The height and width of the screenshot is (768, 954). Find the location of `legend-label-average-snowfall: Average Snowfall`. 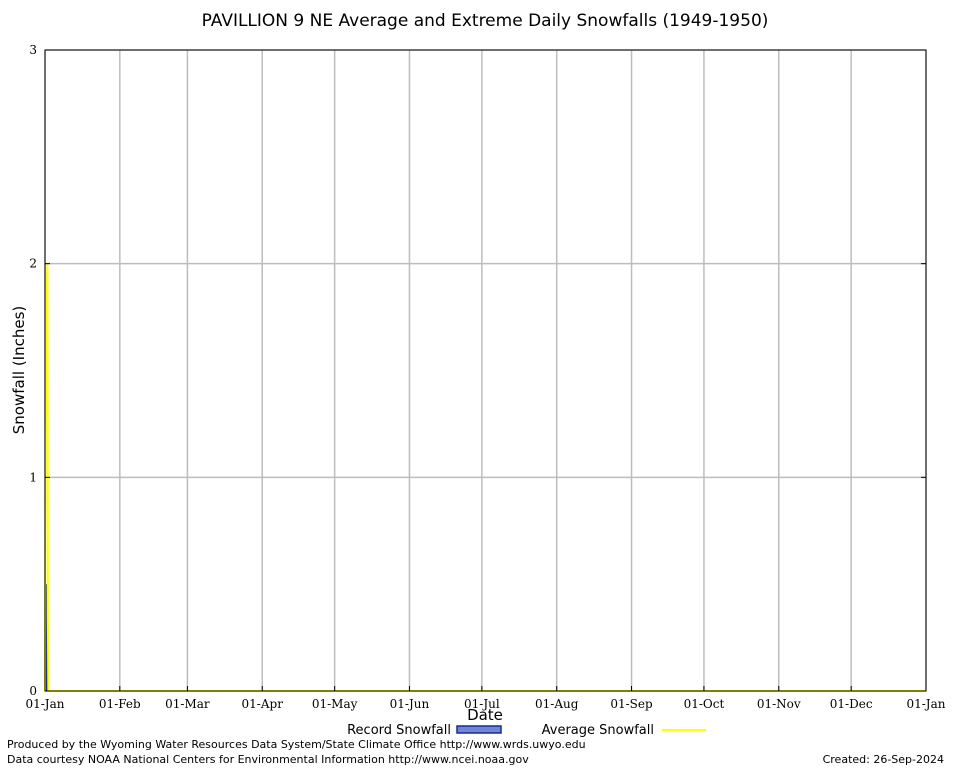

legend-label-average-snowfall: Average Snowfall is located at coordinates (598, 730).